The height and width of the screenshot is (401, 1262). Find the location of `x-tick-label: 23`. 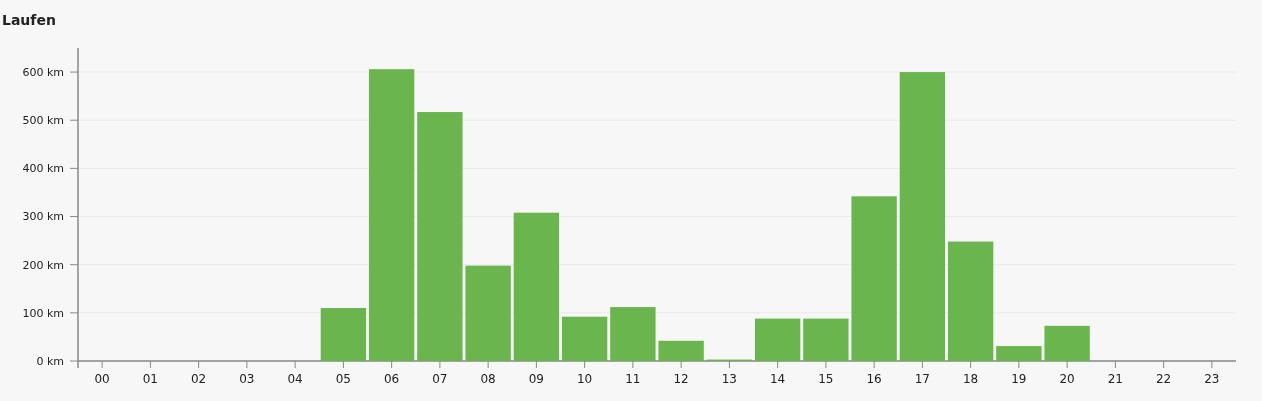

x-tick-label: 23 is located at coordinates (1212, 379).